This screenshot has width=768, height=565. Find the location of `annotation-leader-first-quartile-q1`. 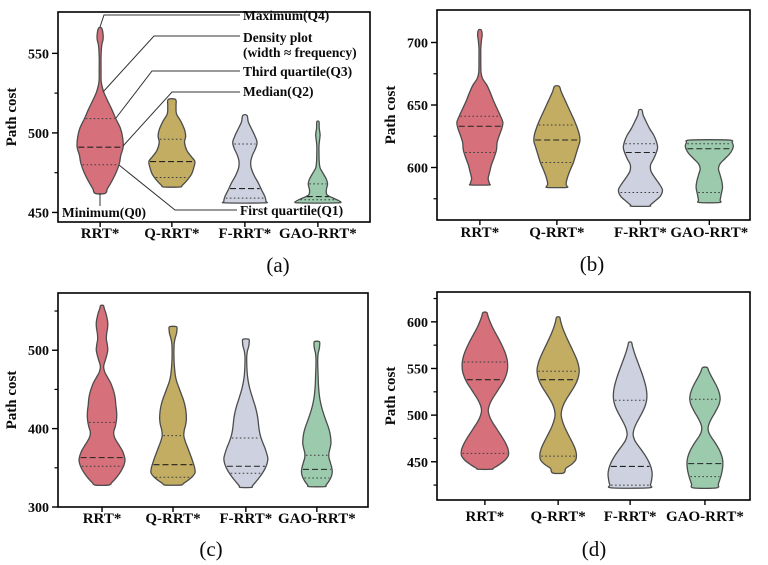

annotation-leader-first-quartile-q1 is located at coordinates (177, 187).